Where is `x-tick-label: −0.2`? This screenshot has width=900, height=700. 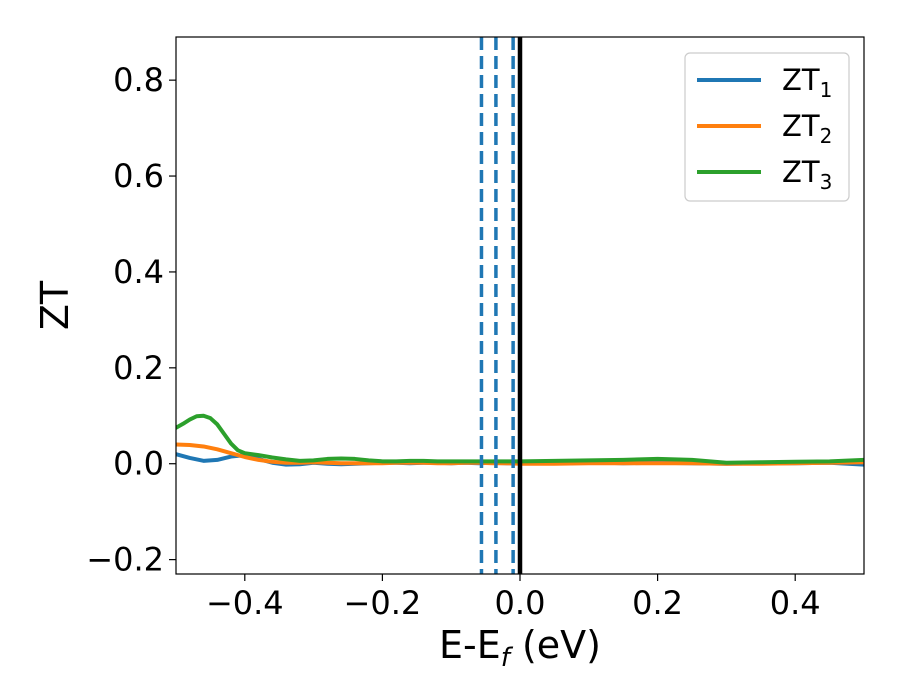
x-tick-label: −0.2 is located at coordinates (383, 603).